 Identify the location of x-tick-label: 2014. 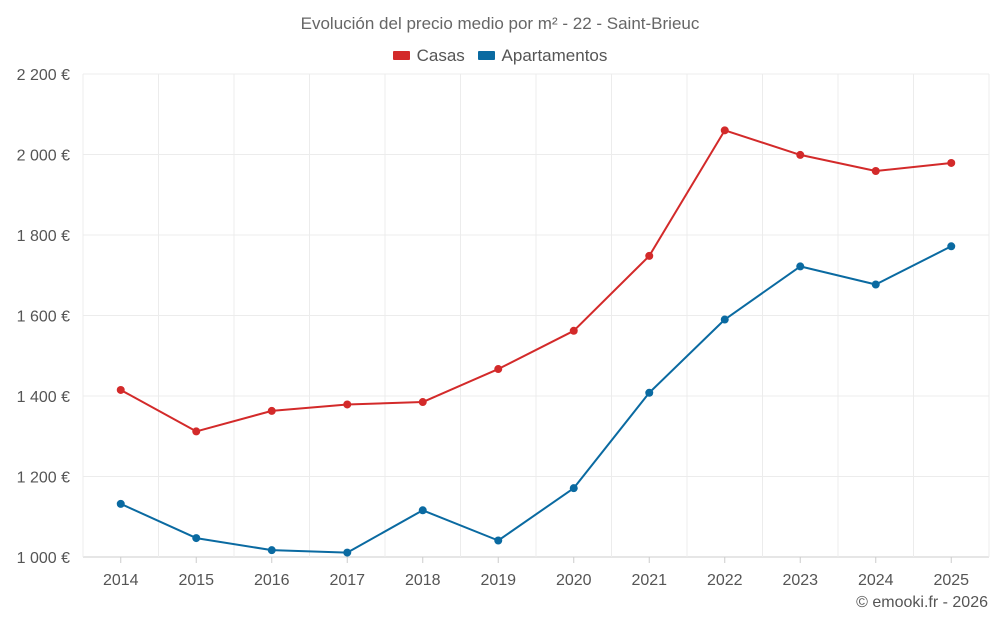
(121, 580).